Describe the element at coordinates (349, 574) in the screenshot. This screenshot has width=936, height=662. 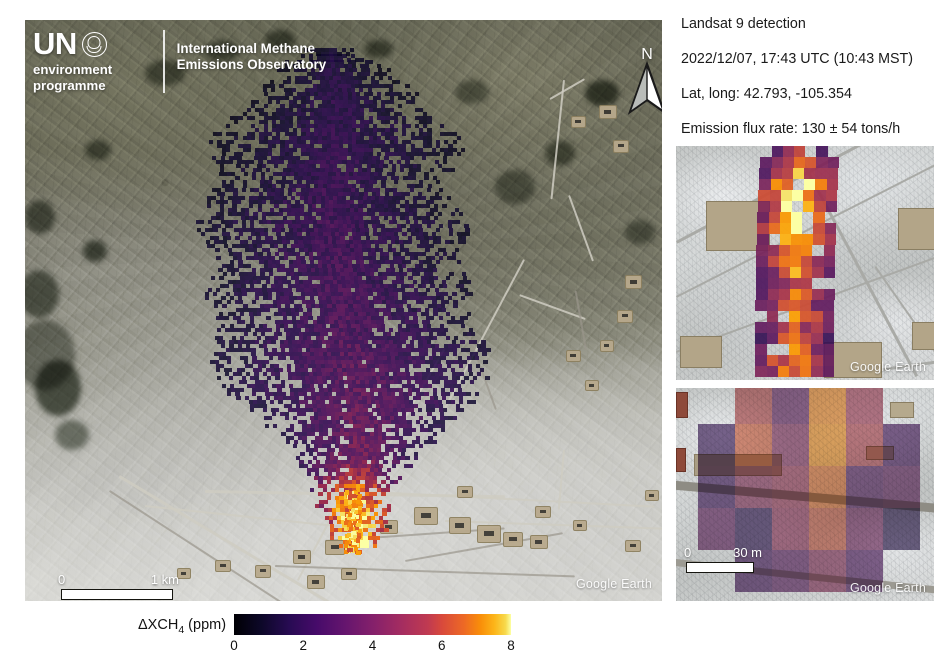
I see `well-pad` at that location.